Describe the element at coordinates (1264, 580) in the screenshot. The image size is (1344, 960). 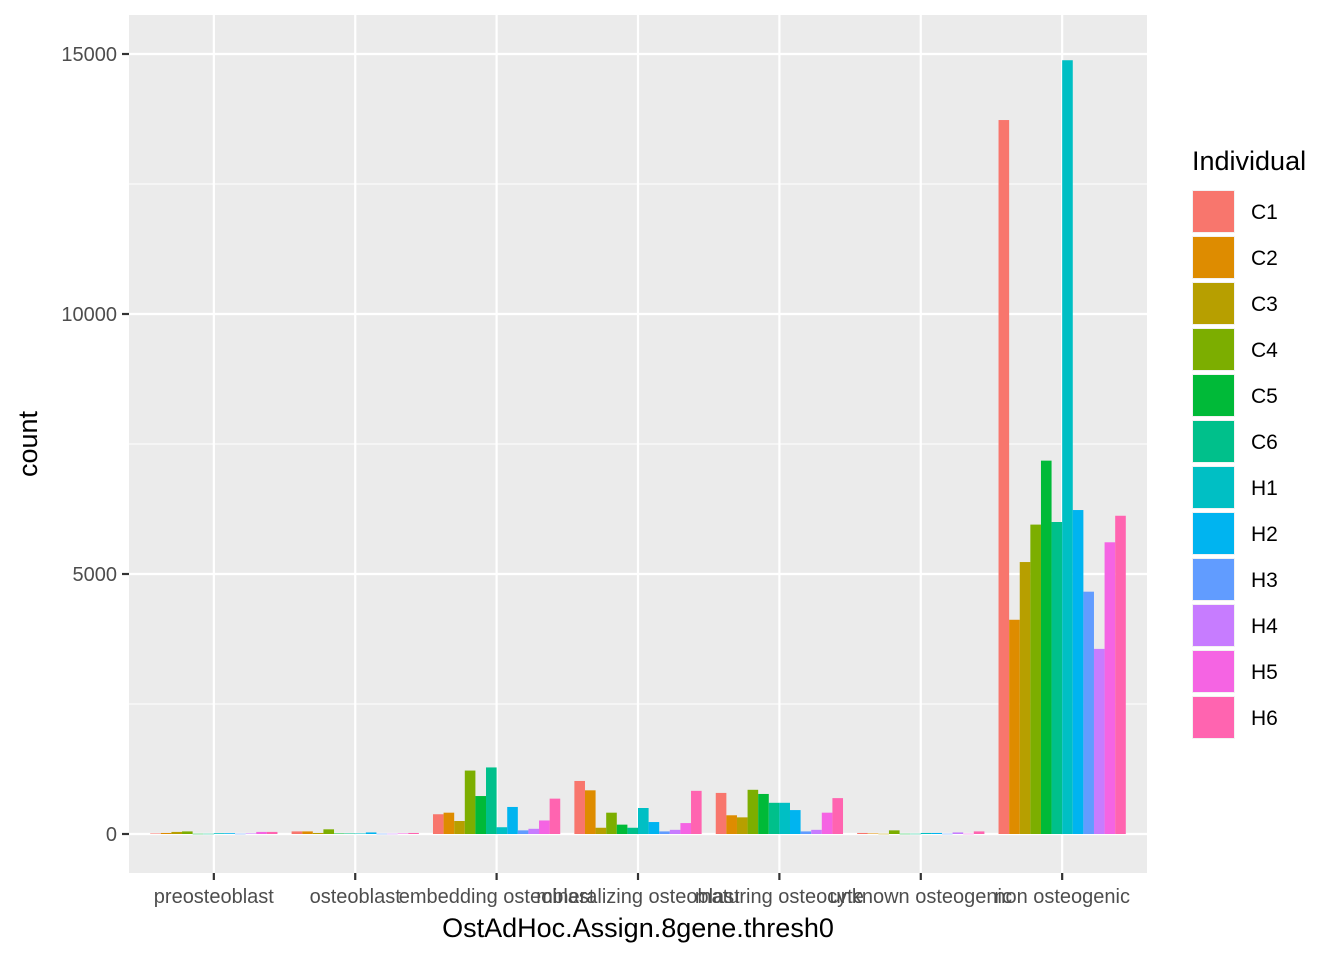
I see `legend-label: H3` at that location.